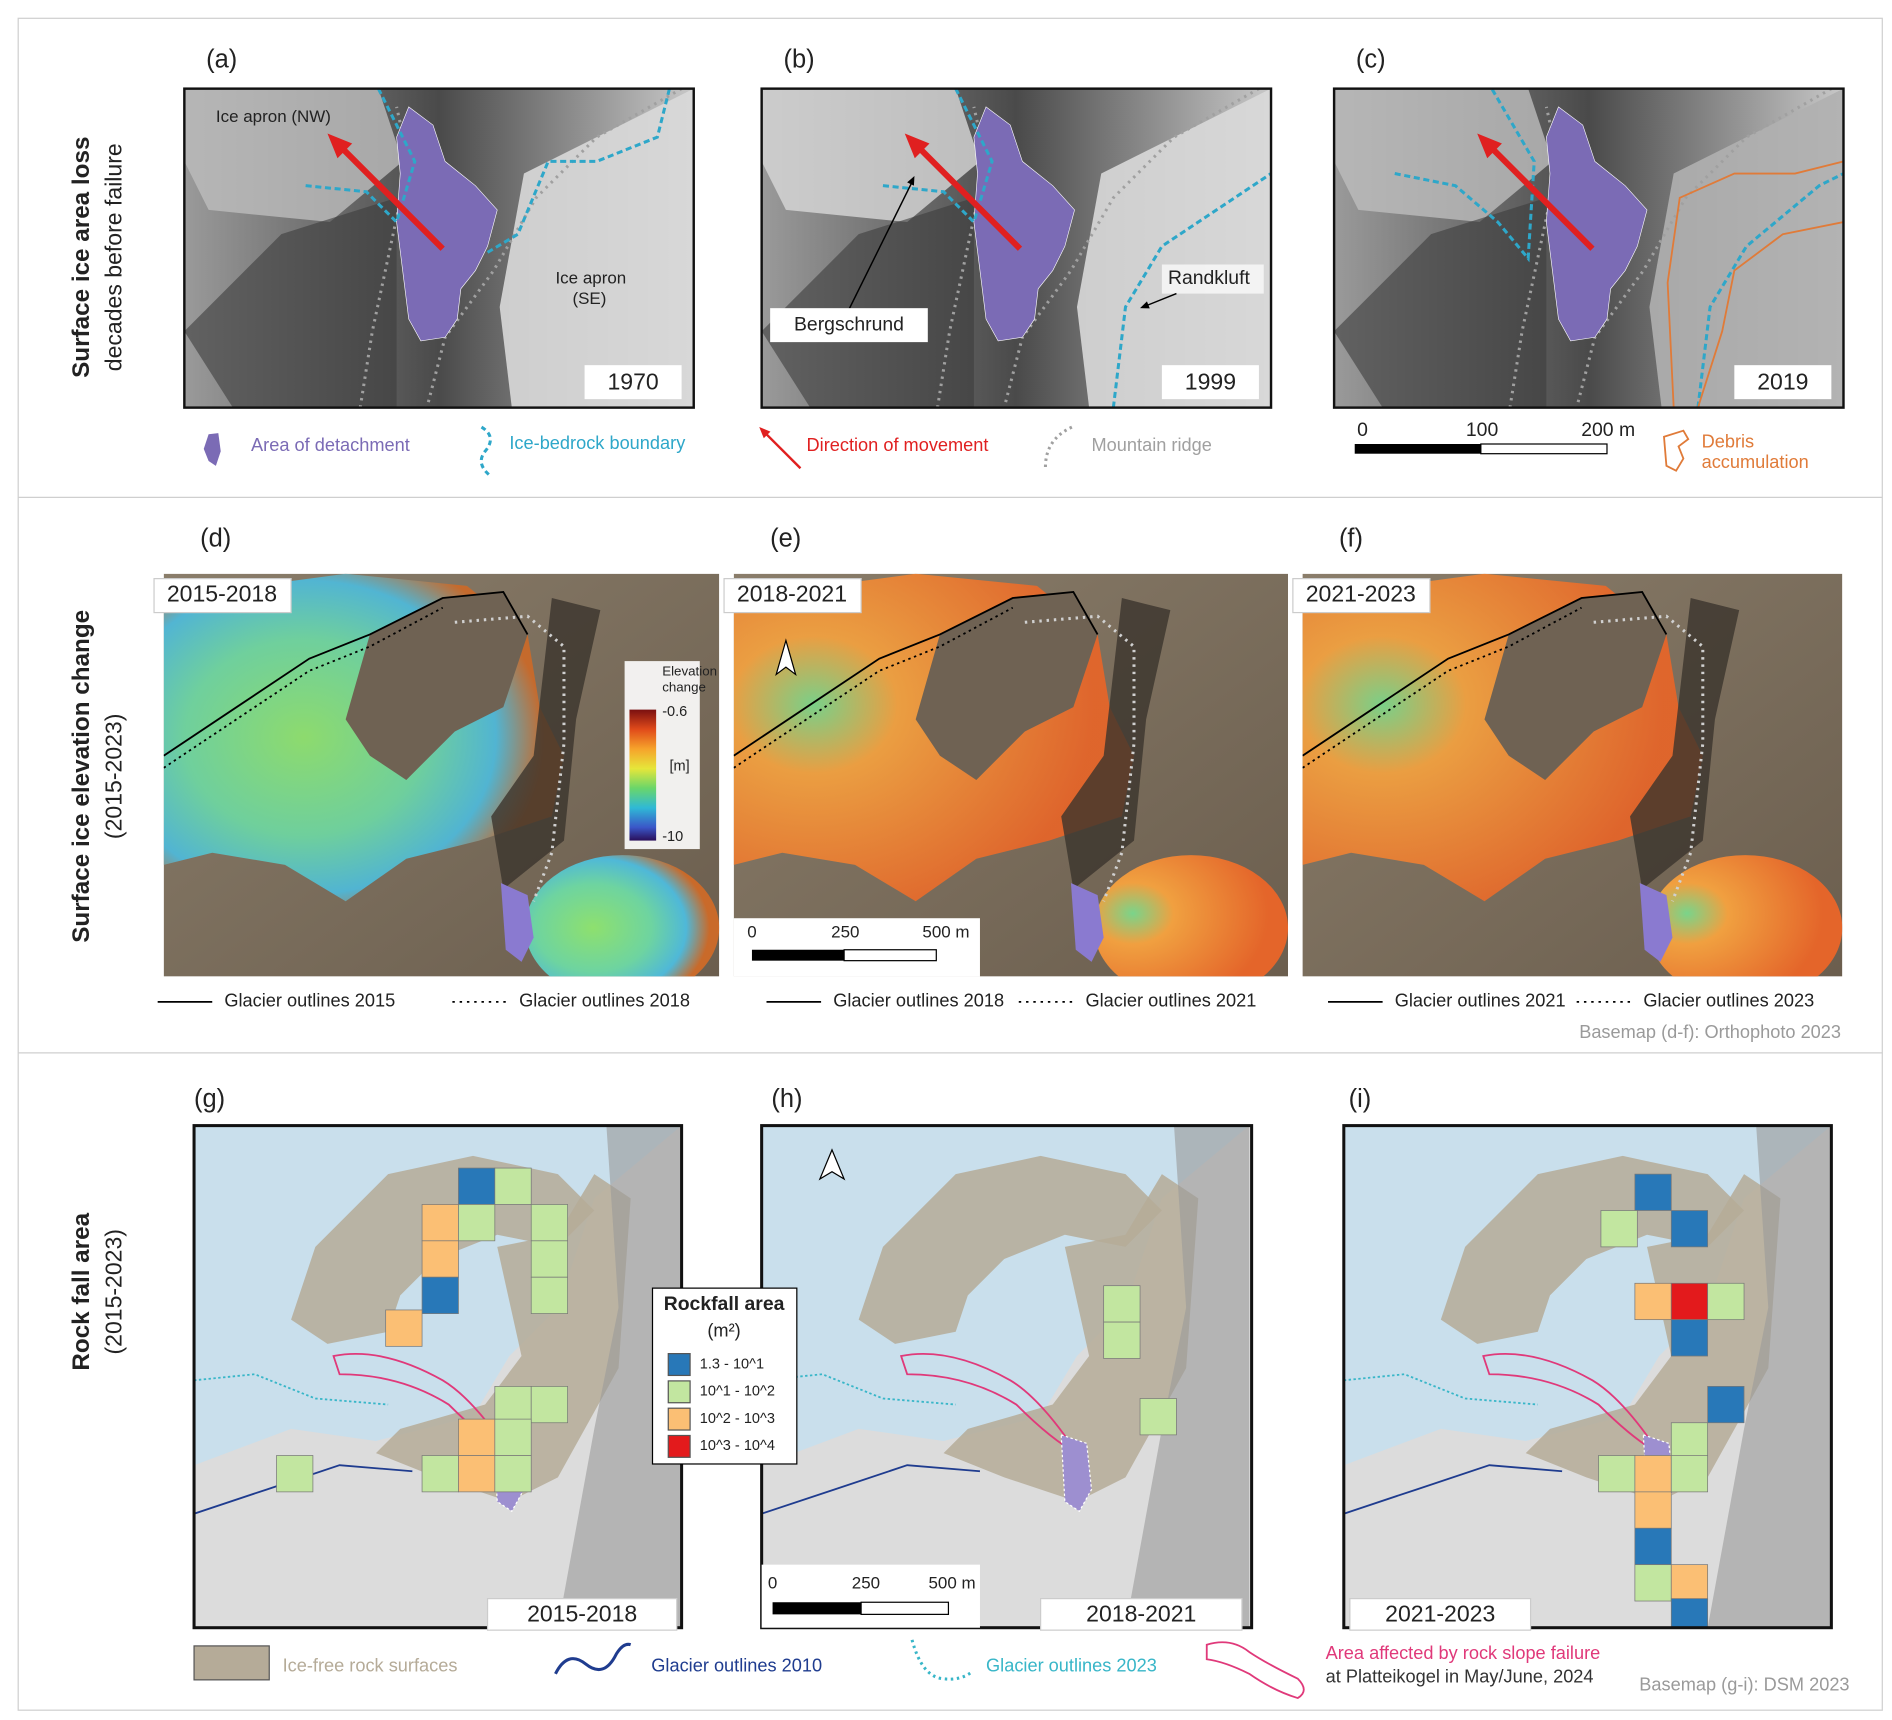  What do you see at coordinates (1587, 1377) in the screenshot?
I see `panel-frame` at bounding box center [1587, 1377].